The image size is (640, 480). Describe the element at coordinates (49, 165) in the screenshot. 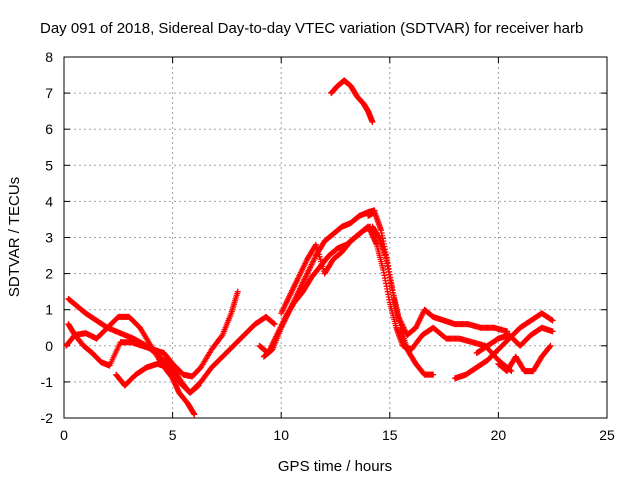

I see `y-tick-label: 5` at that location.